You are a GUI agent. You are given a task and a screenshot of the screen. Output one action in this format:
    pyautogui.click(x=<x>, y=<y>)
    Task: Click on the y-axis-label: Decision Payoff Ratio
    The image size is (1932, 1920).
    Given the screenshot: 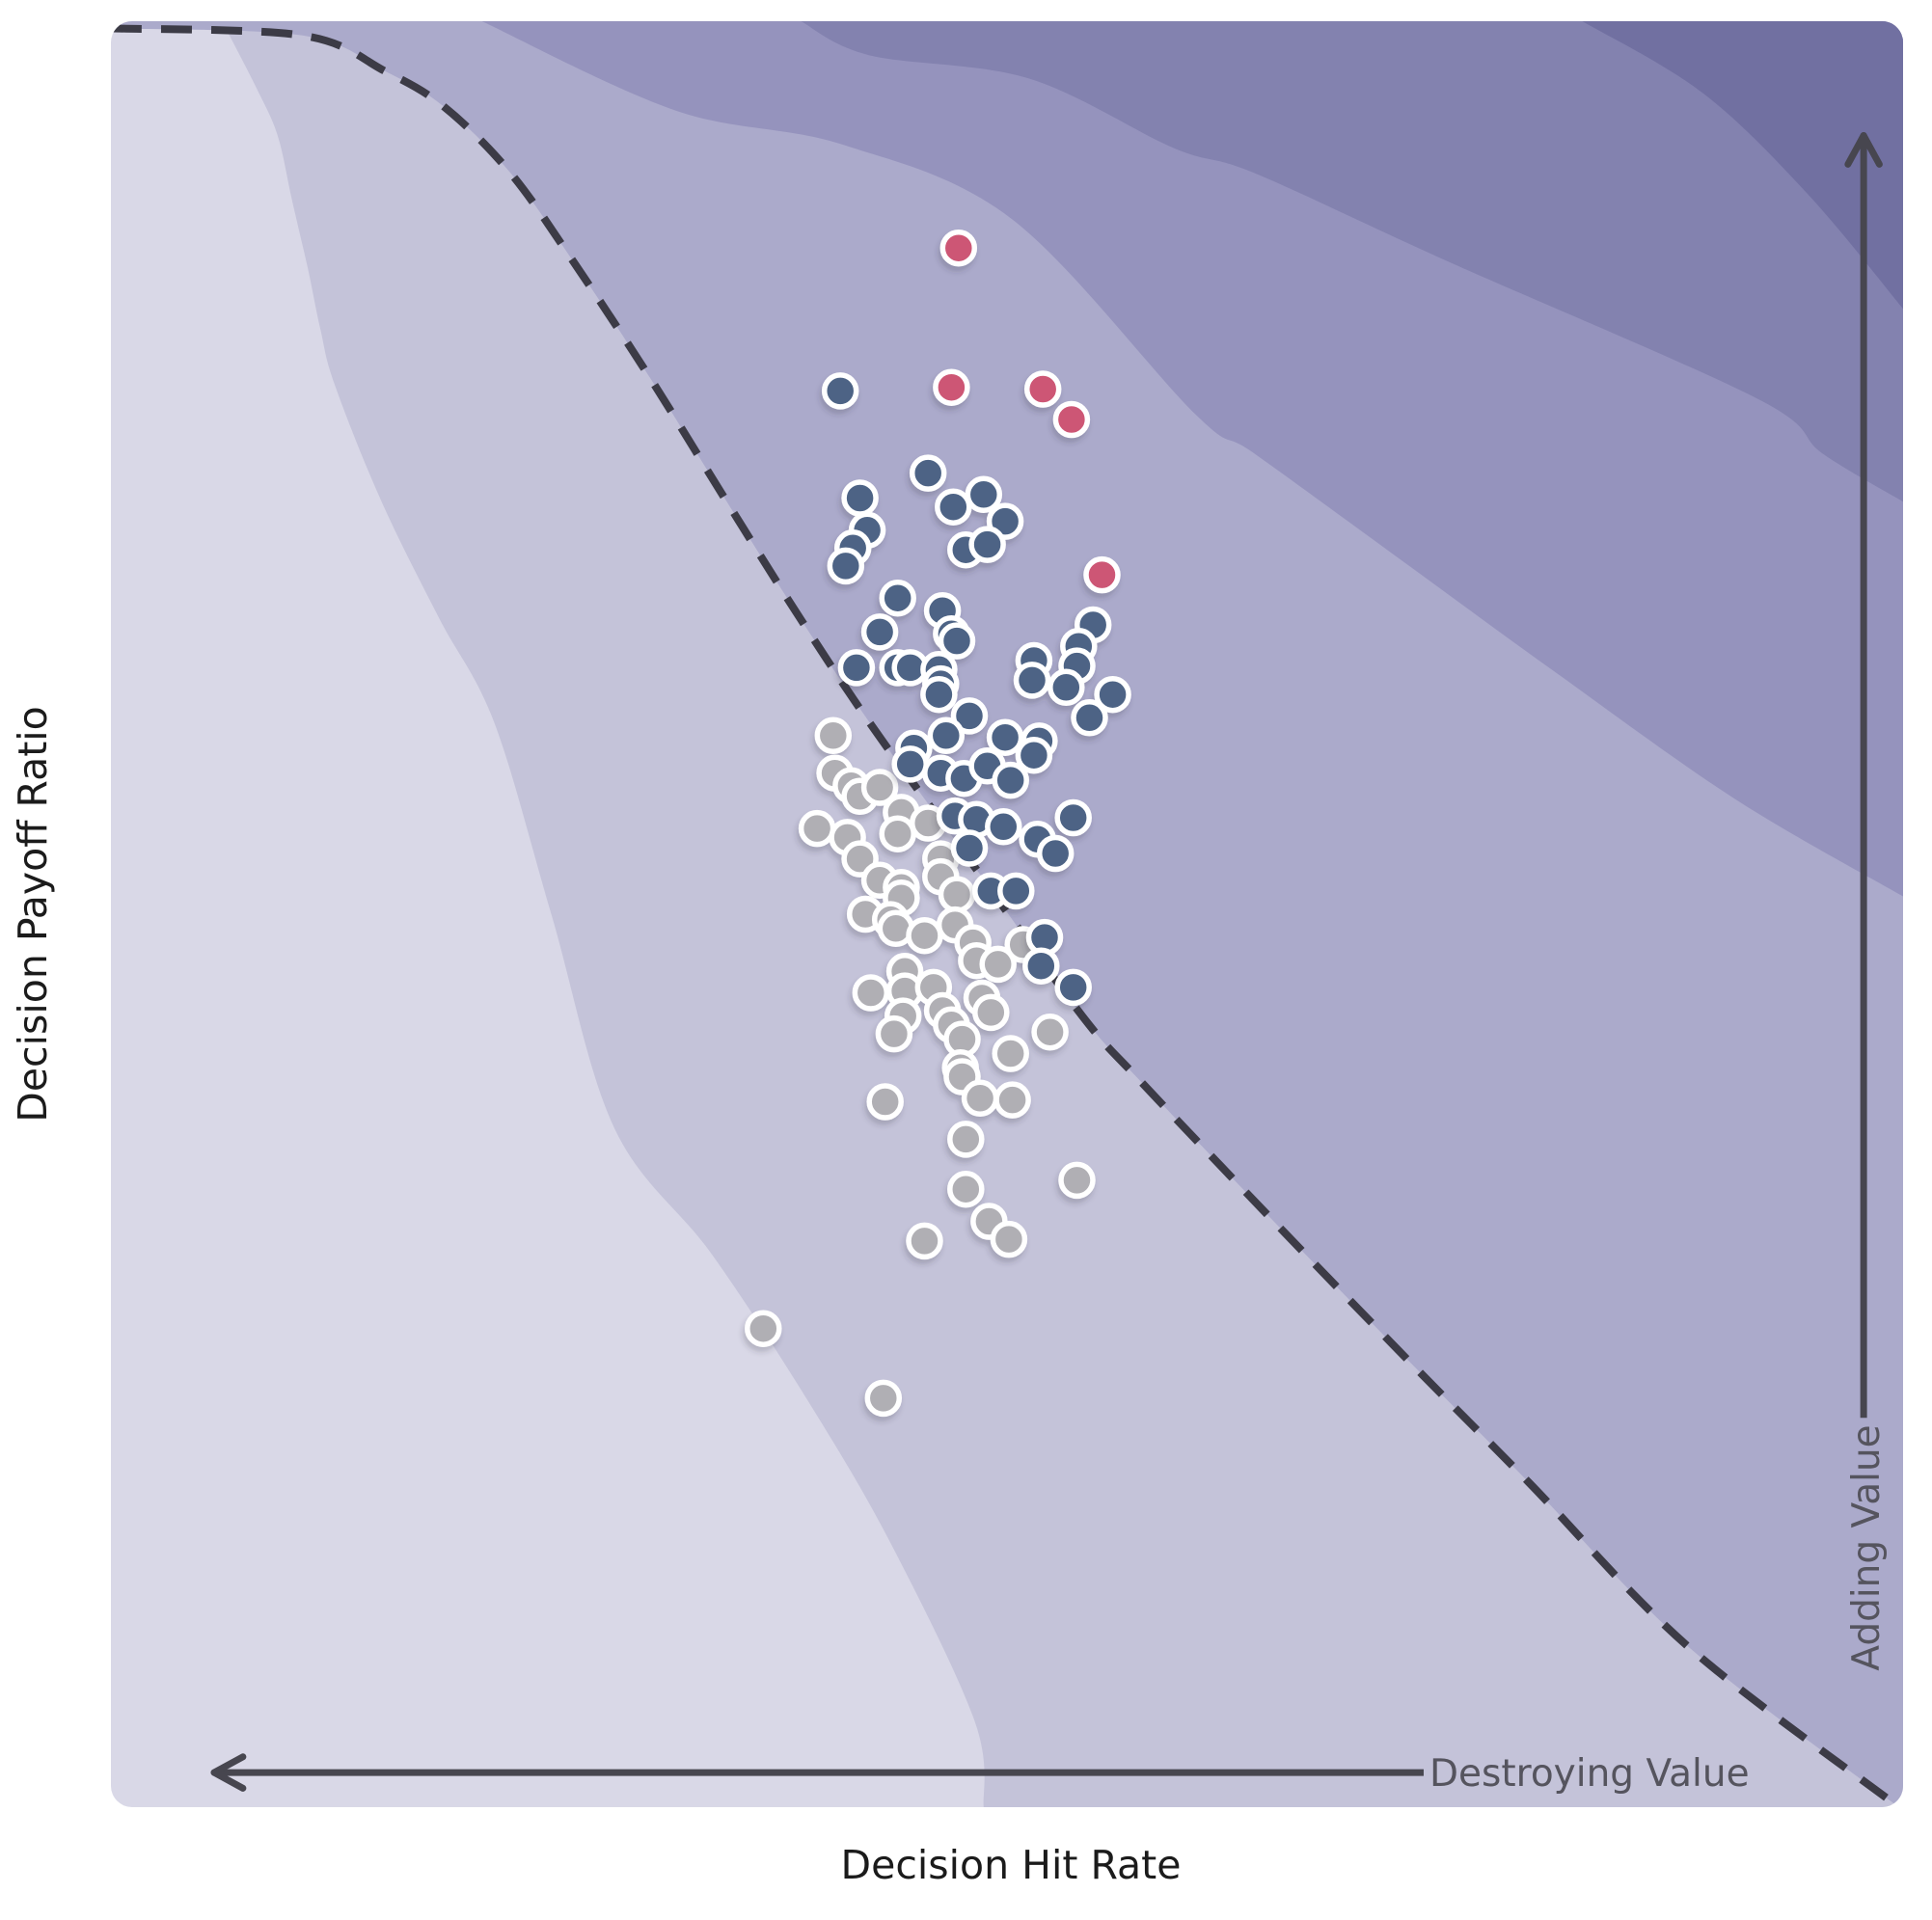 What is the action you would take?
    pyautogui.click(x=33, y=914)
    